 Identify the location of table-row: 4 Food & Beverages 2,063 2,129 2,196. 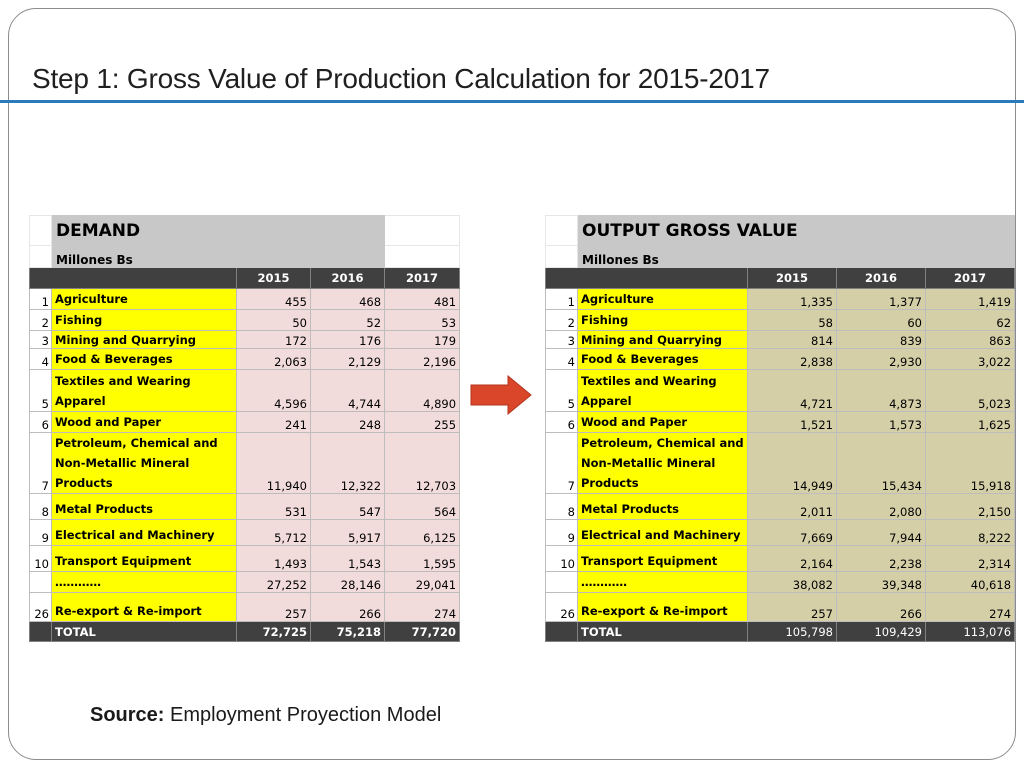
(245, 359).